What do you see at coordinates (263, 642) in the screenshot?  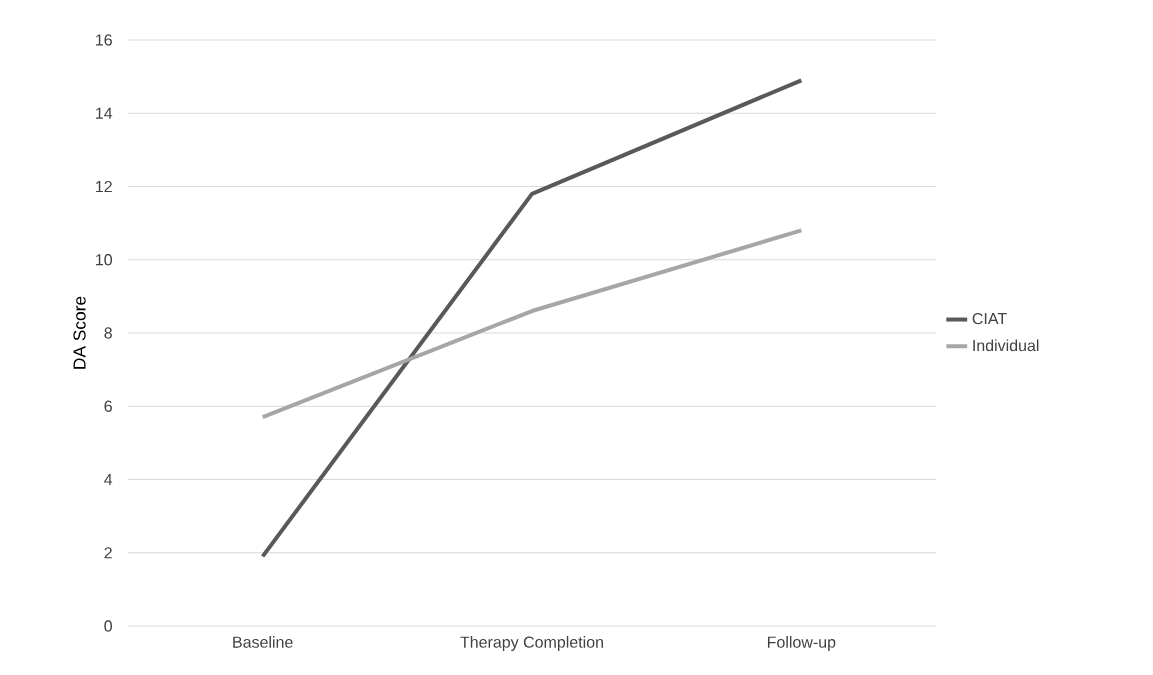 I see `x-tick-label: Baseline` at bounding box center [263, 642].